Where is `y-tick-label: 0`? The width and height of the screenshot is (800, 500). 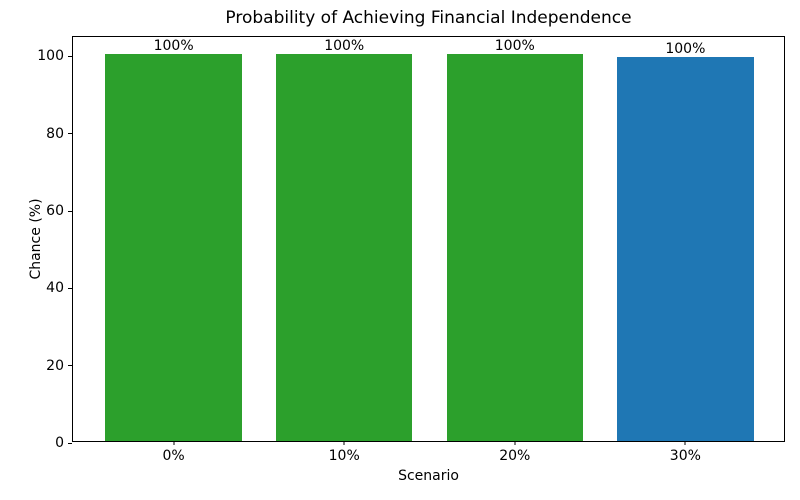
y-tick-label: 0 is located at coordinates (59, 443).